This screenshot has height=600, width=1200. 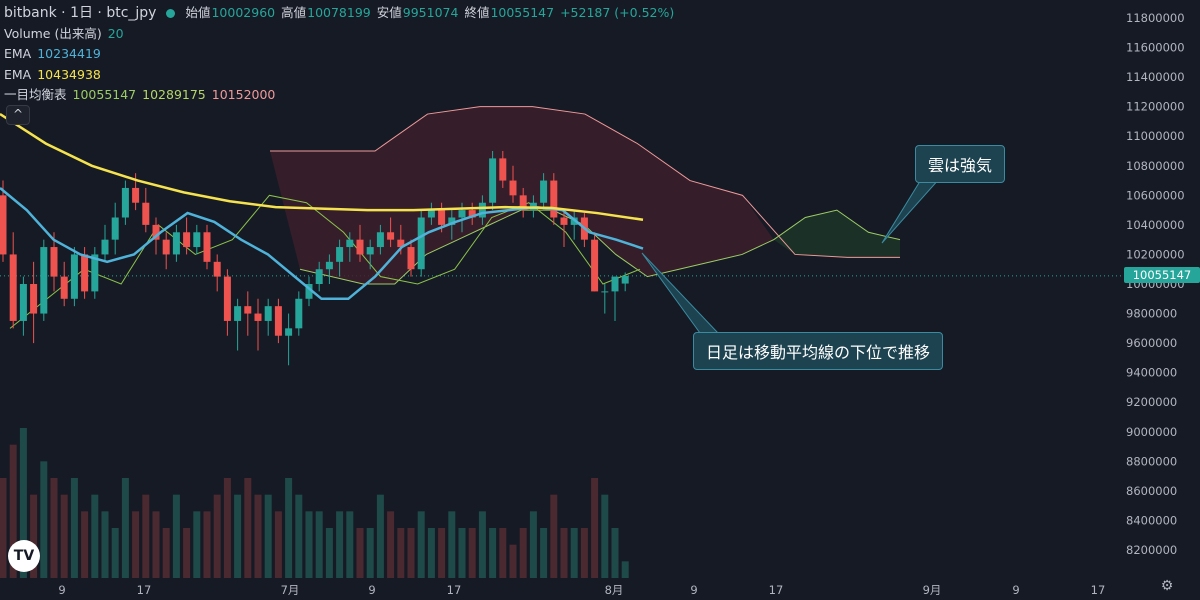 I want to click on ema-slow-label: EMA, so click(x=18, y=74).